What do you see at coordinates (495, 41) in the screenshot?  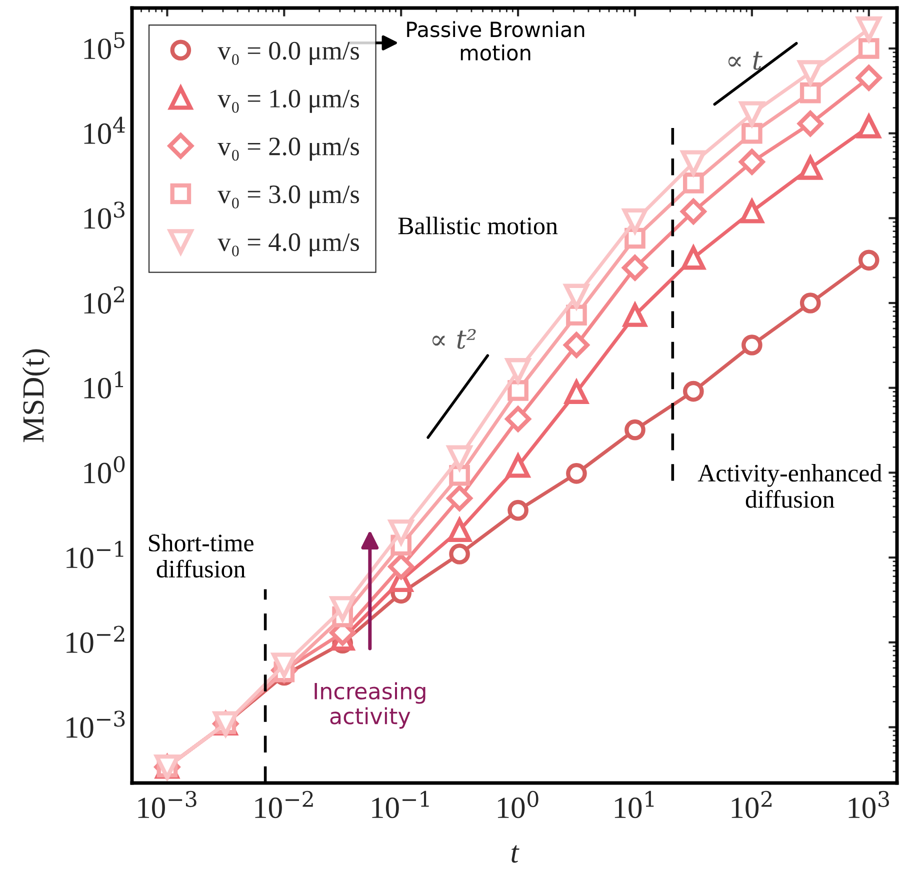 I see `annotation: Passive Brownian motion` at bounding box center [495, 41].